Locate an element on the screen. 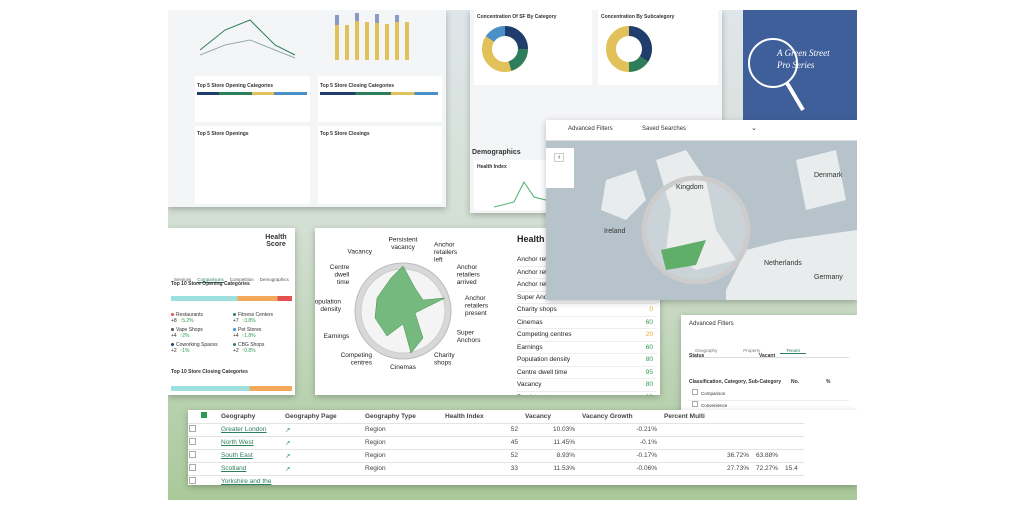  metric-row: Vacancy 80 is located at coordinates (587, 385).